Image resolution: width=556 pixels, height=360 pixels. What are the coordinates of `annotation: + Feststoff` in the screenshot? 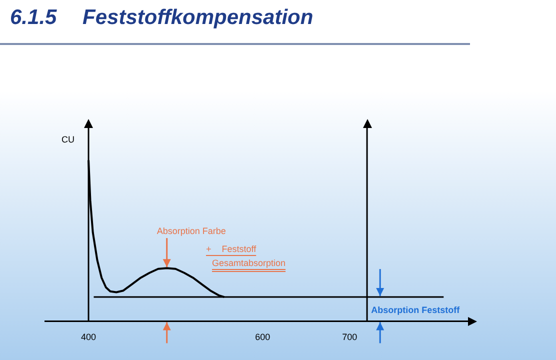 It's located at (231, 249).